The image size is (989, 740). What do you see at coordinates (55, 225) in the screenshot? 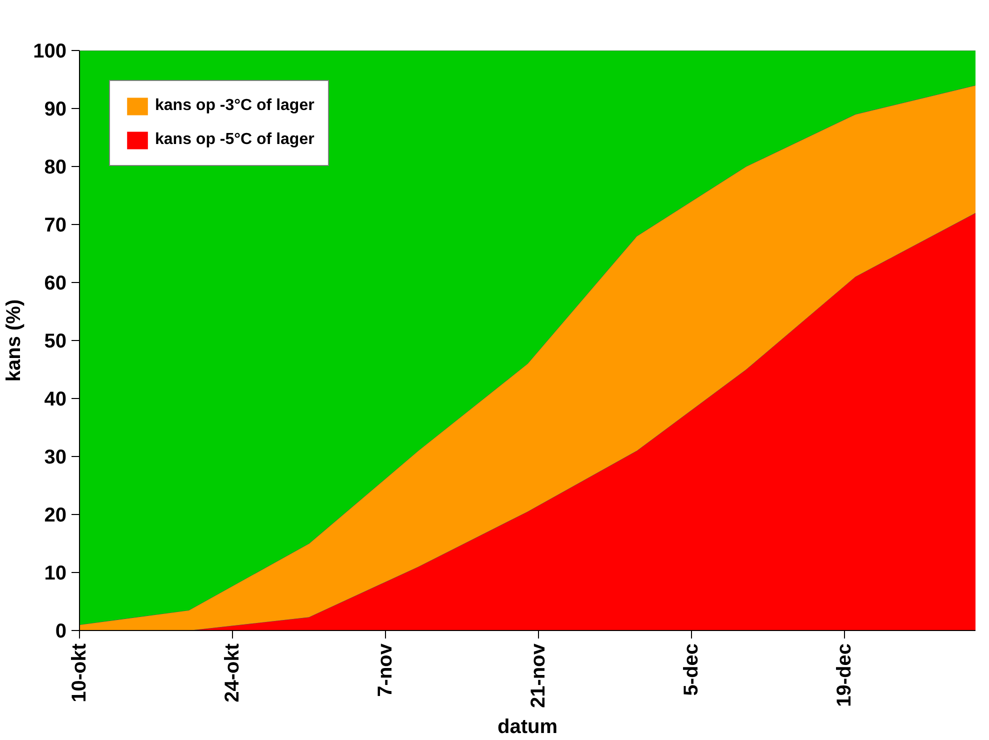
I see `y-tick-label: 70` at bounding box center [55, 225].